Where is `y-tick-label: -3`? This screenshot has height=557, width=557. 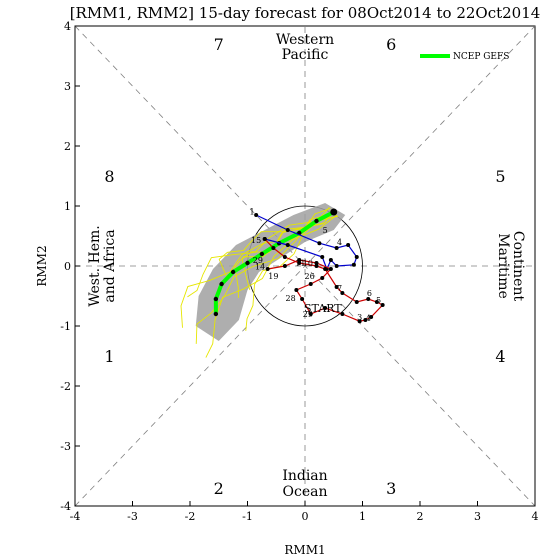 y-tick-label: -3 is located at coordinates (65, 446).